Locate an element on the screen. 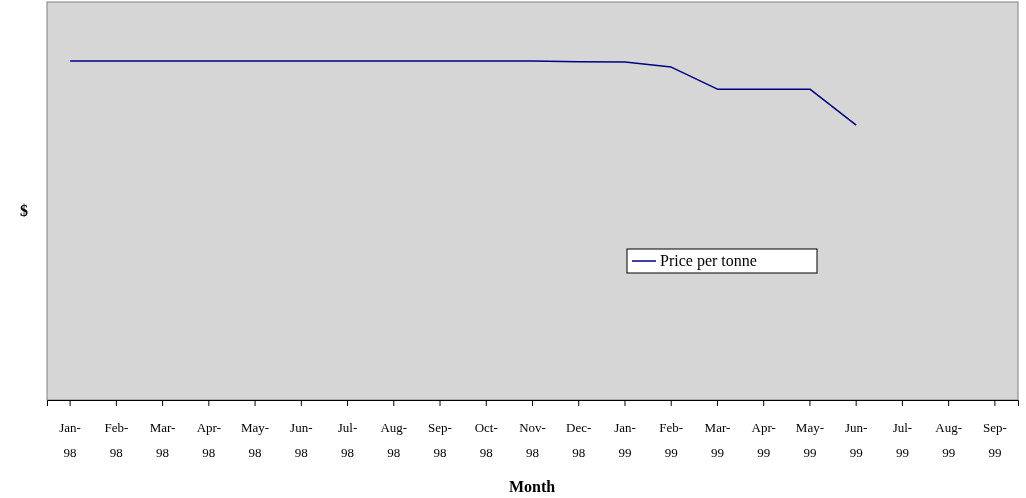 The width and height of the screenshot is (1026, 498). x-tick-label: Nov-98 is located at coordinates (532, 440).